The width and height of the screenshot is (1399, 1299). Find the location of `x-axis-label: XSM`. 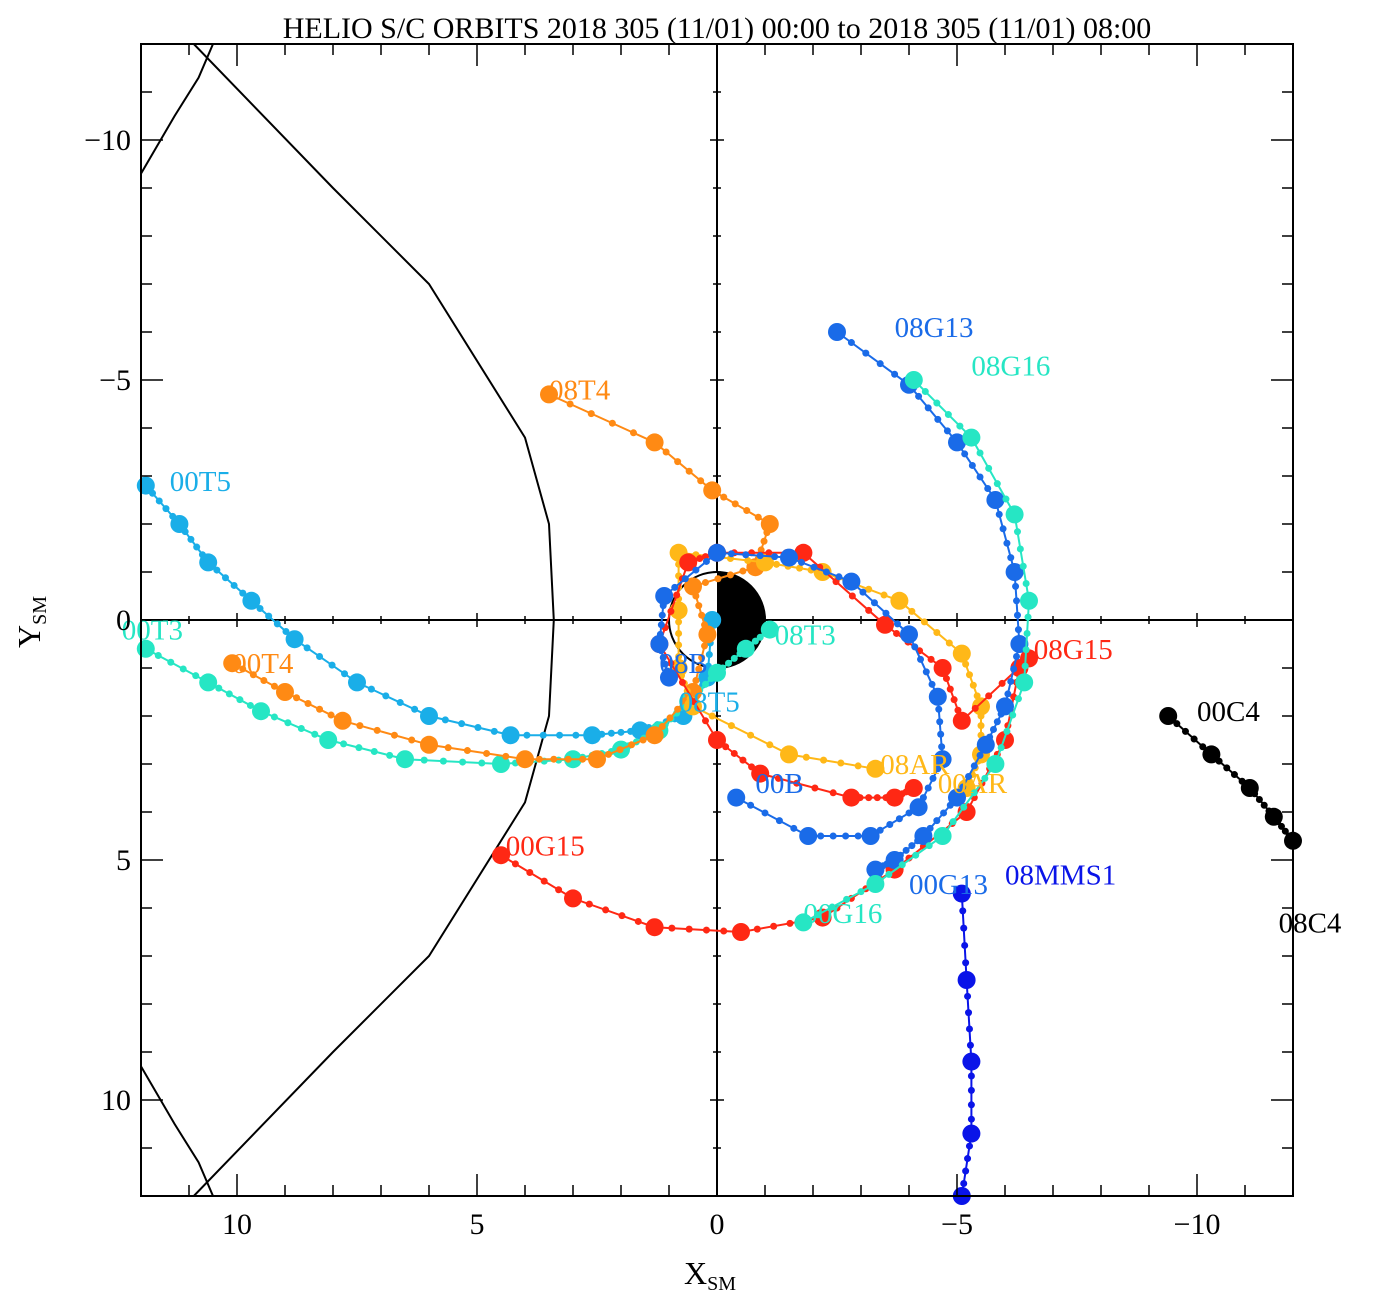

x-axis-label: XSM is located at coordinates (710, 1275).